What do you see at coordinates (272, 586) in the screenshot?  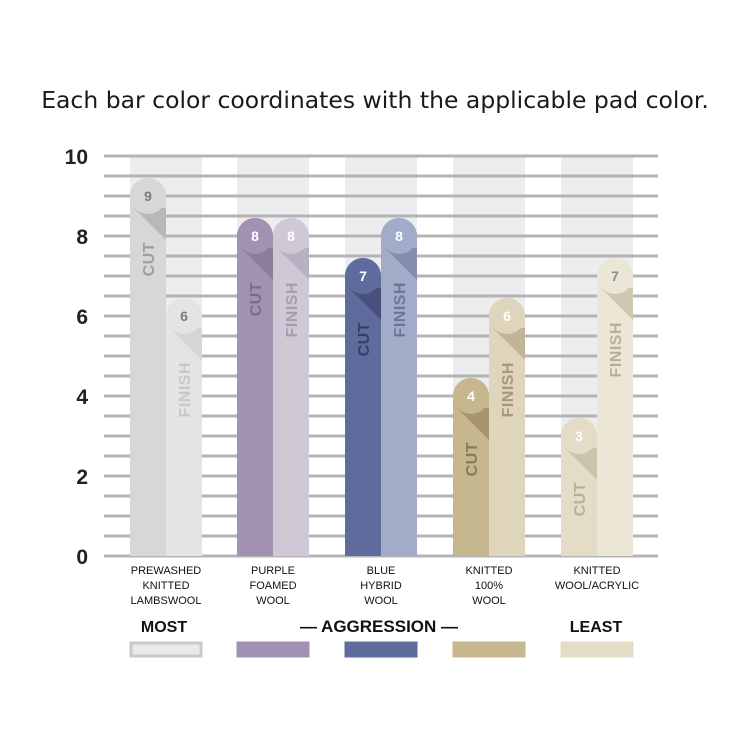 I see `category-label: FOAMED` at bounding box center [272, 586].